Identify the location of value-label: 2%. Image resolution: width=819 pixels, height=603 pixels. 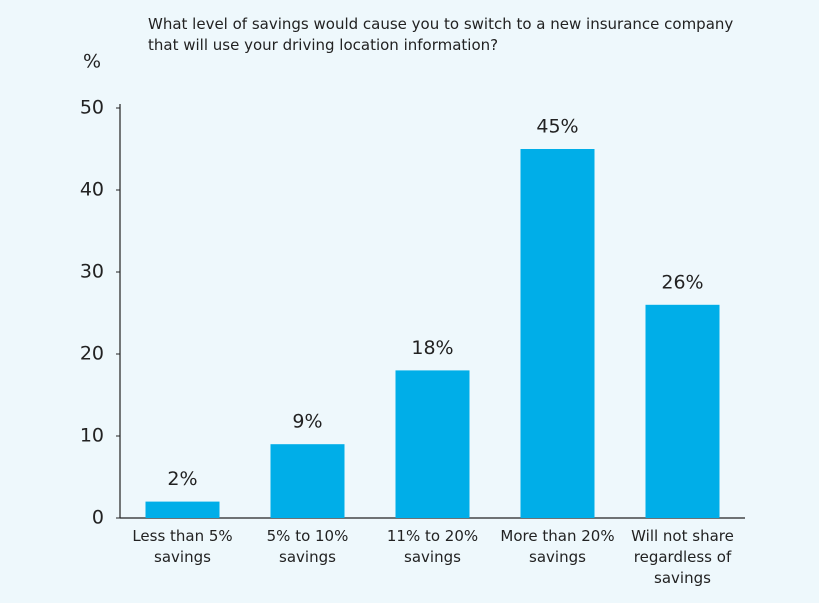
(182, 479).